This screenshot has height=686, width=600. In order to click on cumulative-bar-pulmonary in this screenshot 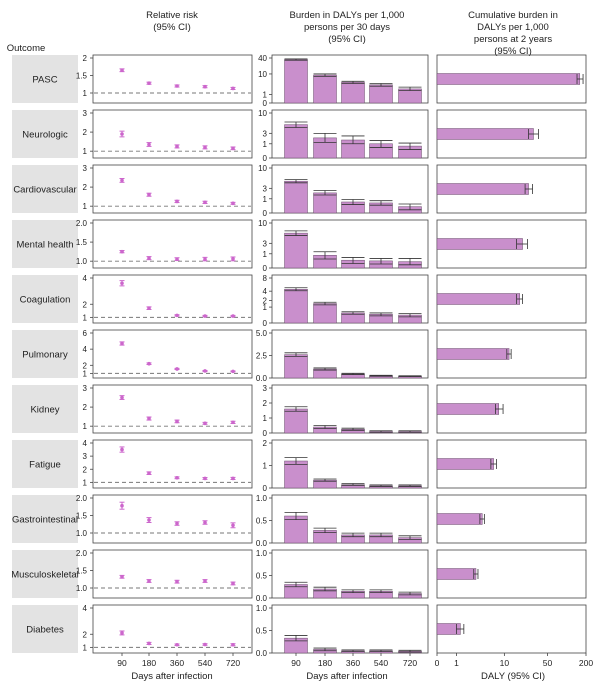, I will do `click(473, 354)`.